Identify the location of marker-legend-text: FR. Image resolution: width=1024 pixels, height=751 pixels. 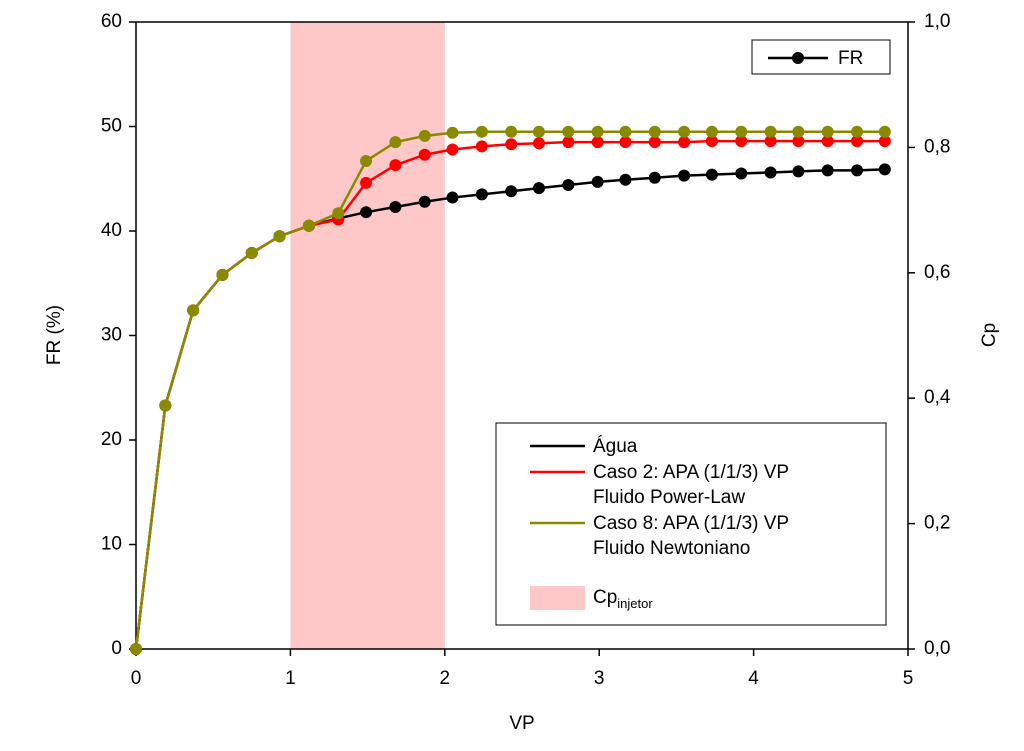
(851, 58).